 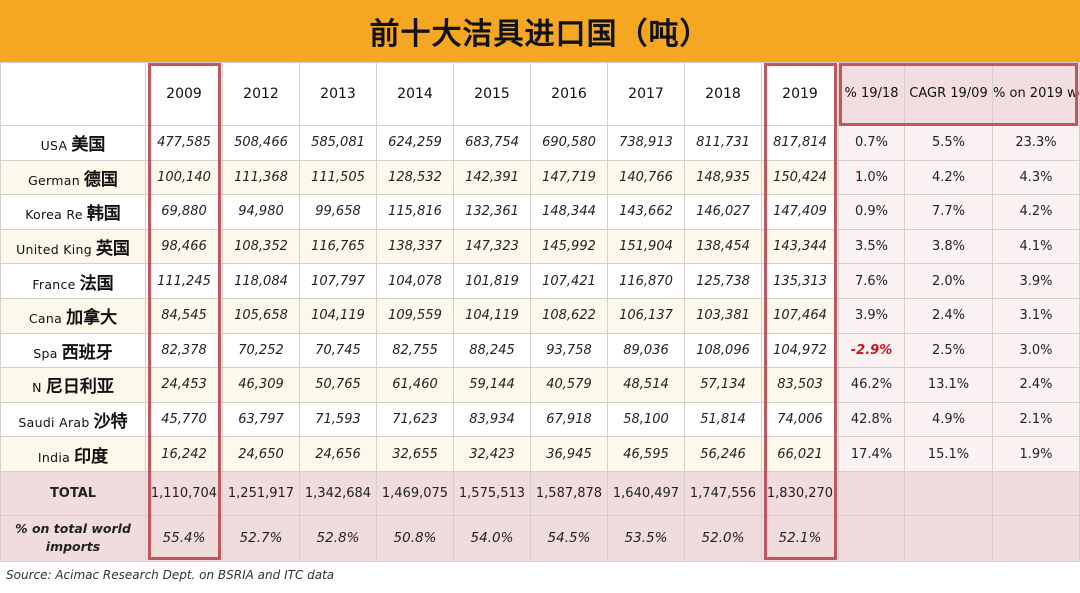 I want to click on value-cell: 683,754, so click(x=492, y=143).